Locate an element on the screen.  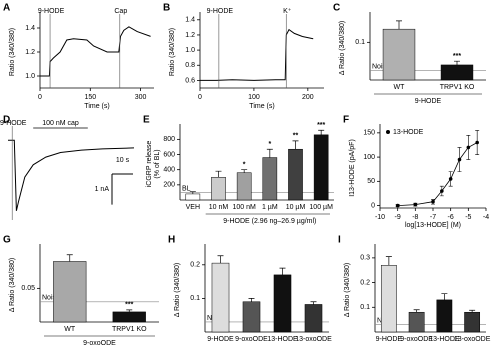
panel-label: D is located at coordinates (6, 120).